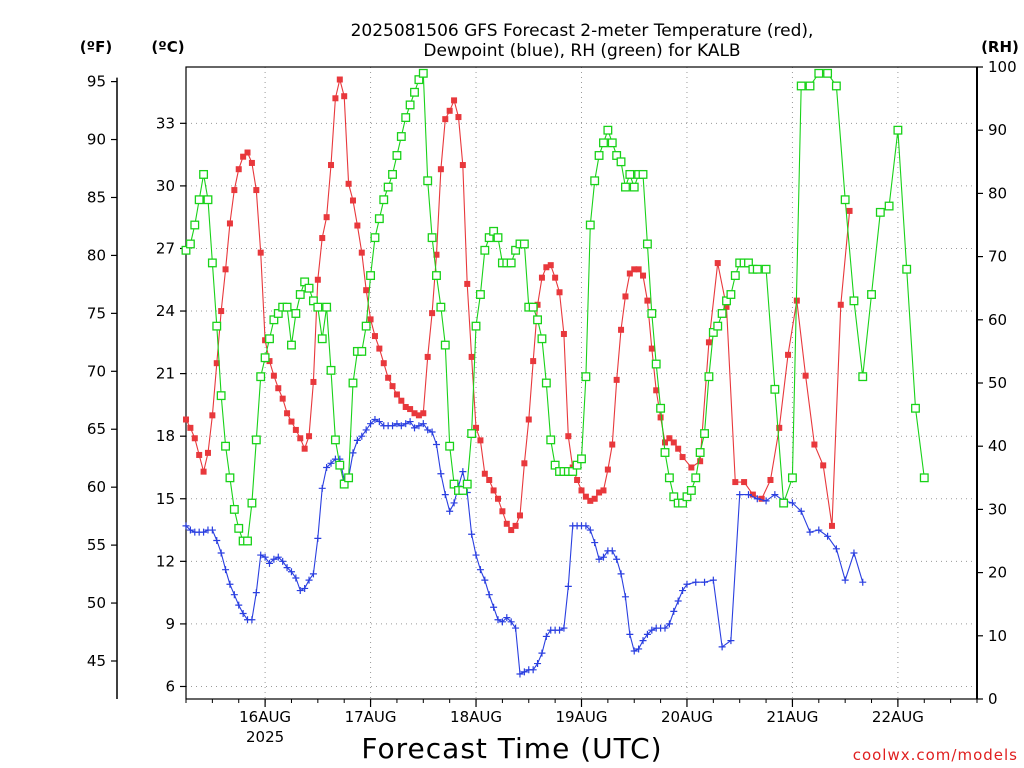 This screenshot has width=1024, height=768. I want to click on x-tick-label: 18AUG, so click(476, 717).